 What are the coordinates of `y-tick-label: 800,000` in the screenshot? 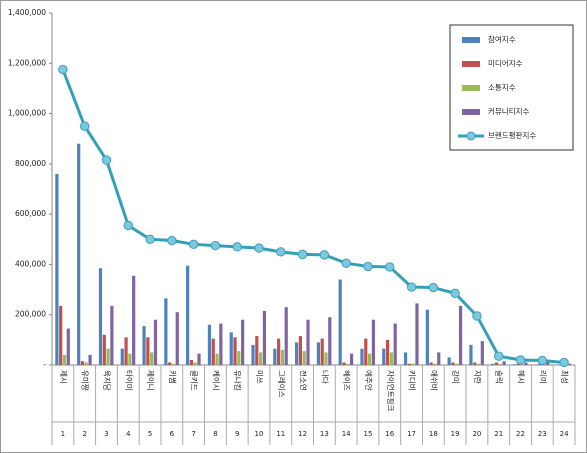 It's located at (30, 163).